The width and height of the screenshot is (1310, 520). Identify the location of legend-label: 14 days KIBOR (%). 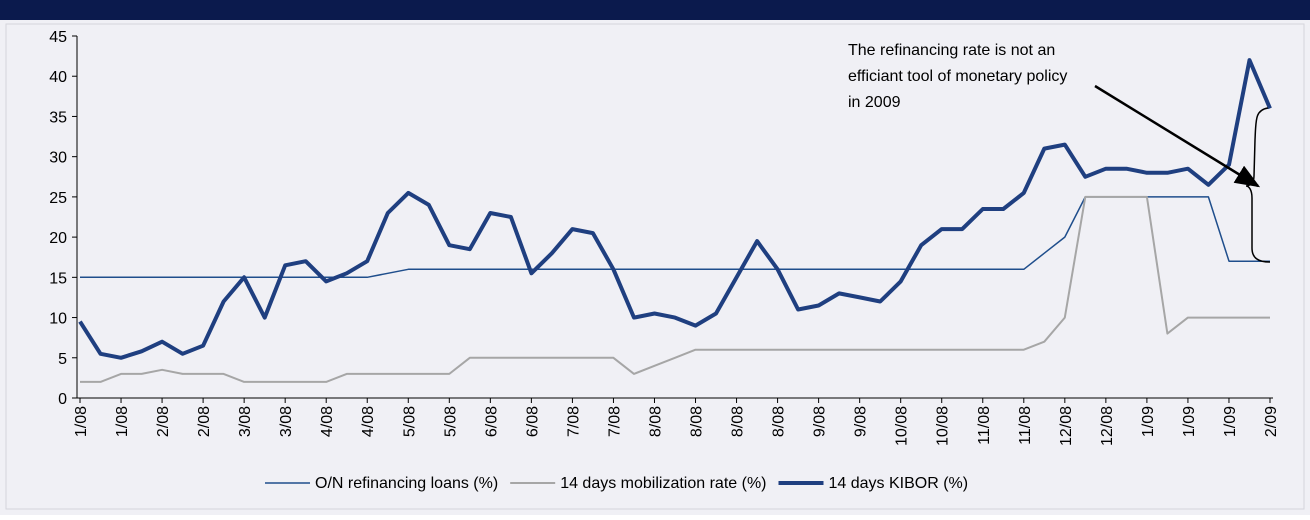
(899, 483).